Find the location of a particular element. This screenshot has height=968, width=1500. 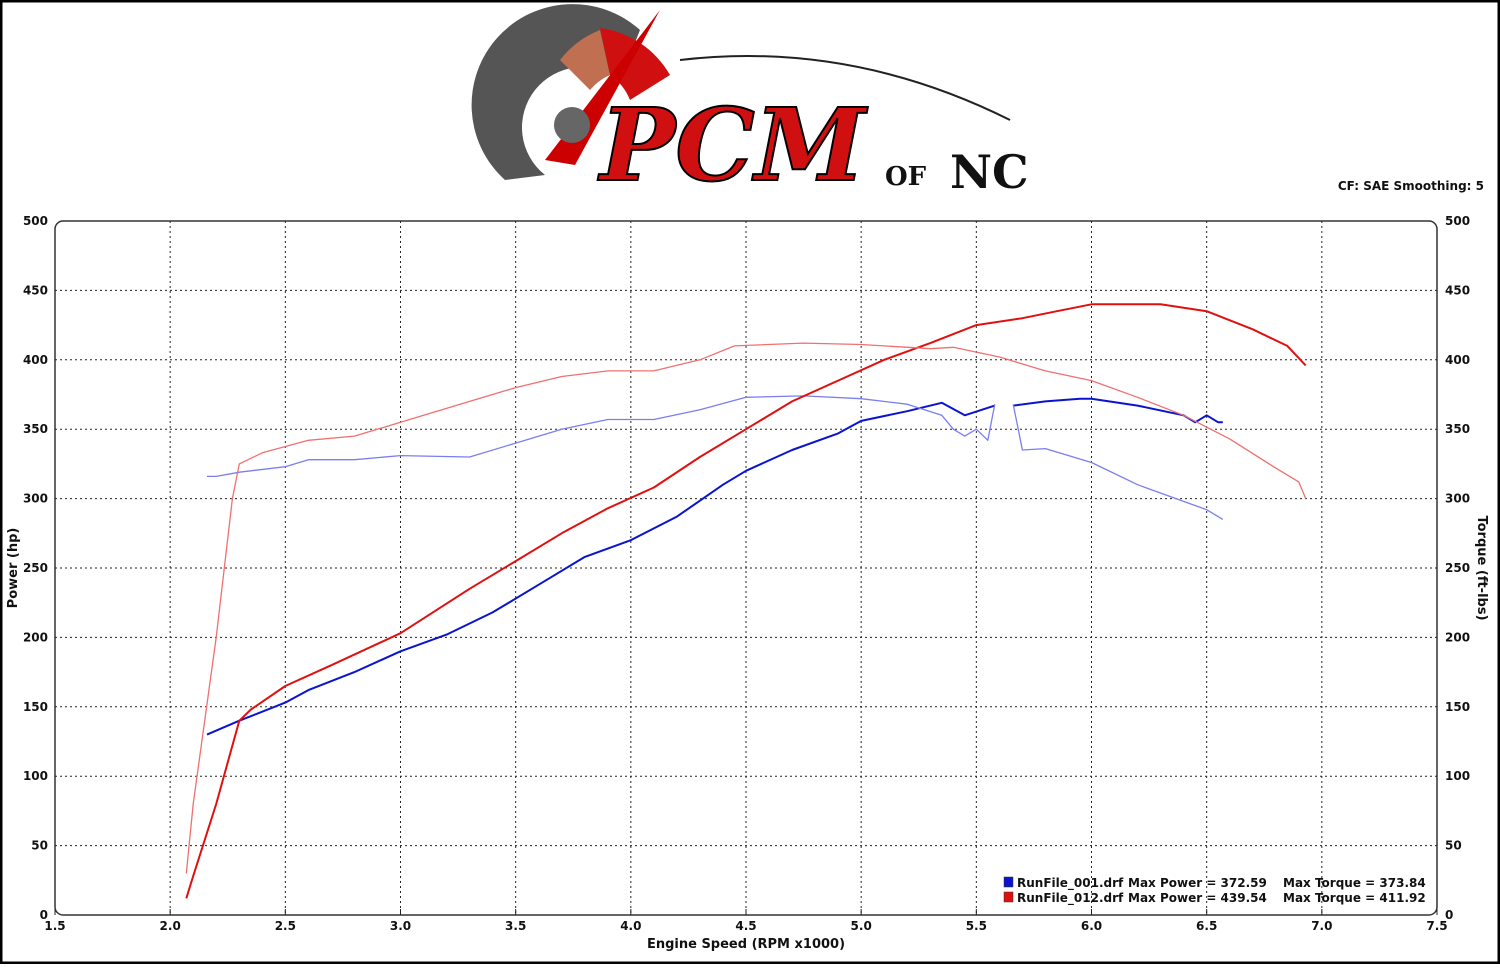

logo-text: PCM is located at coordinates (733, 145).